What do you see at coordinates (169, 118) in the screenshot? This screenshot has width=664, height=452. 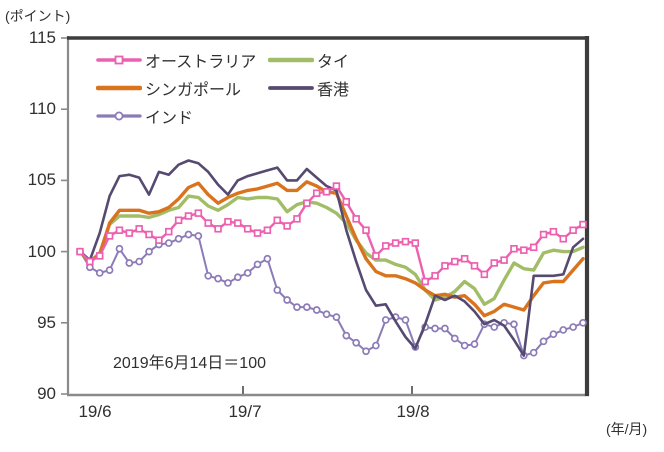 I see `legend-label-india: インド` at bounding box center [169, 118].